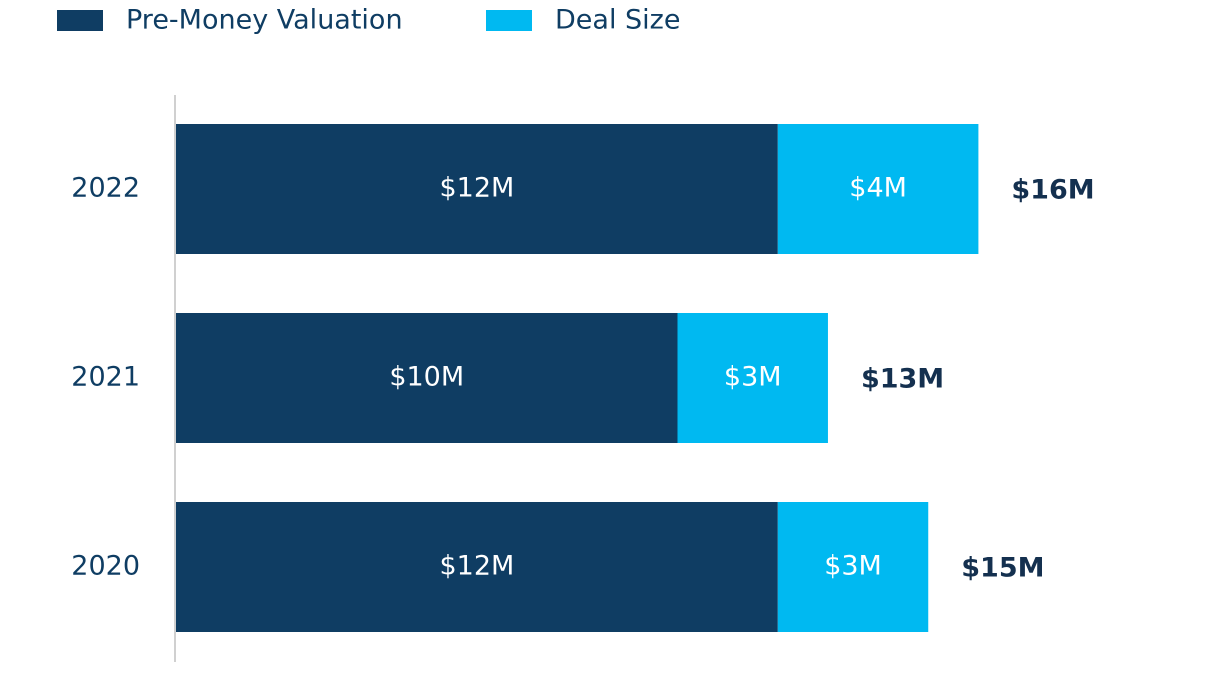 The image size is (1230, 674). What do you see at coordinates (617, 20) in the screenshot?
I see `legend-label: Deal Size` at bounding box center [617, 20].